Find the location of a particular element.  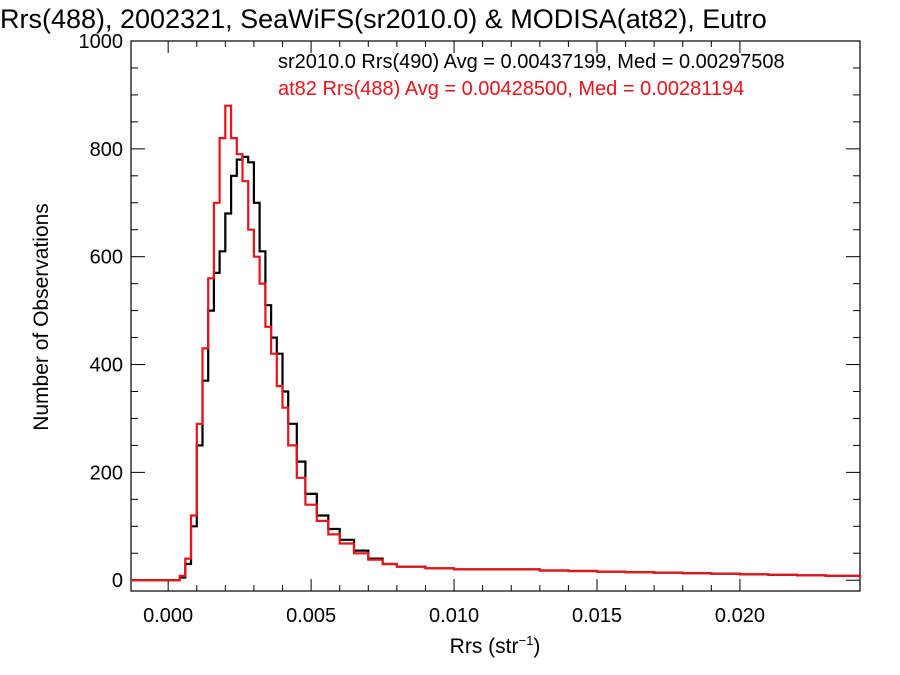

x-tick-label: 0.000 is located at coordinates (168, 616).